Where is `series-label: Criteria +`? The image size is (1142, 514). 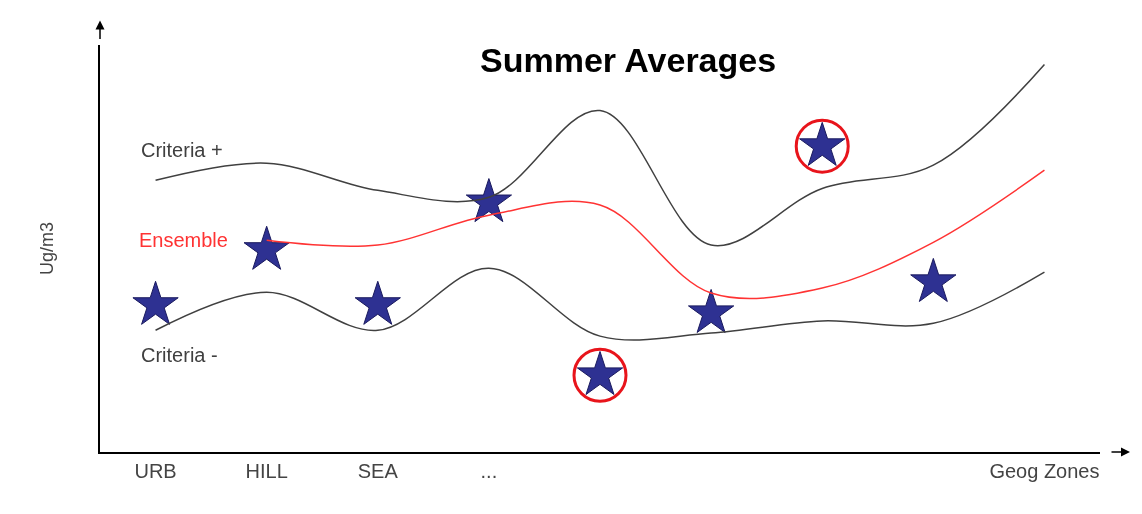
series-label: Criteria + is located at coordinates (182, 150).